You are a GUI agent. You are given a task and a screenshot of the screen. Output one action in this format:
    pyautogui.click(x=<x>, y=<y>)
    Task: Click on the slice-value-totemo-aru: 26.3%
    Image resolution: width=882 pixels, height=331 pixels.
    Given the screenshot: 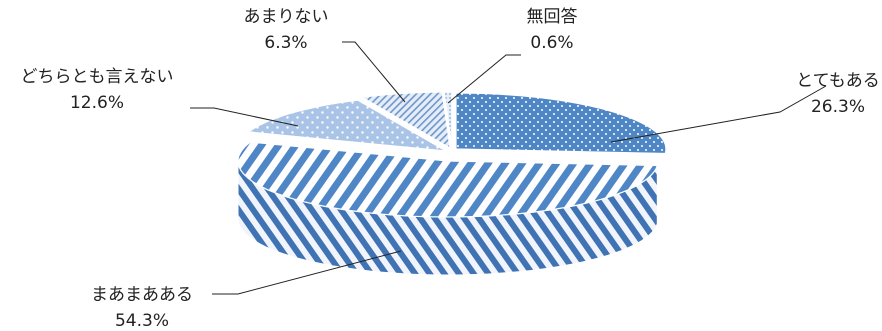 What is the action you would take?
    pyautogui.click(x=838, y=107)
    